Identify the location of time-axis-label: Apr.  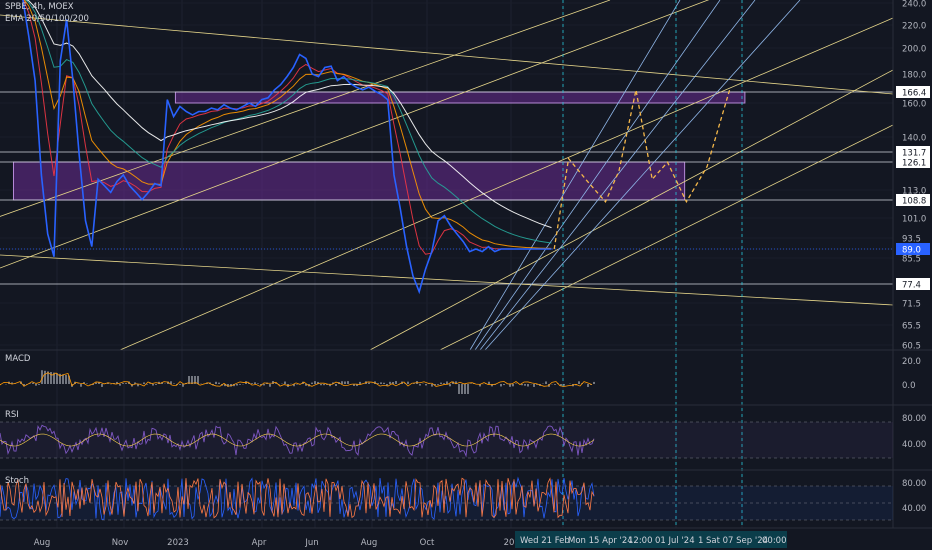
(259, 543).